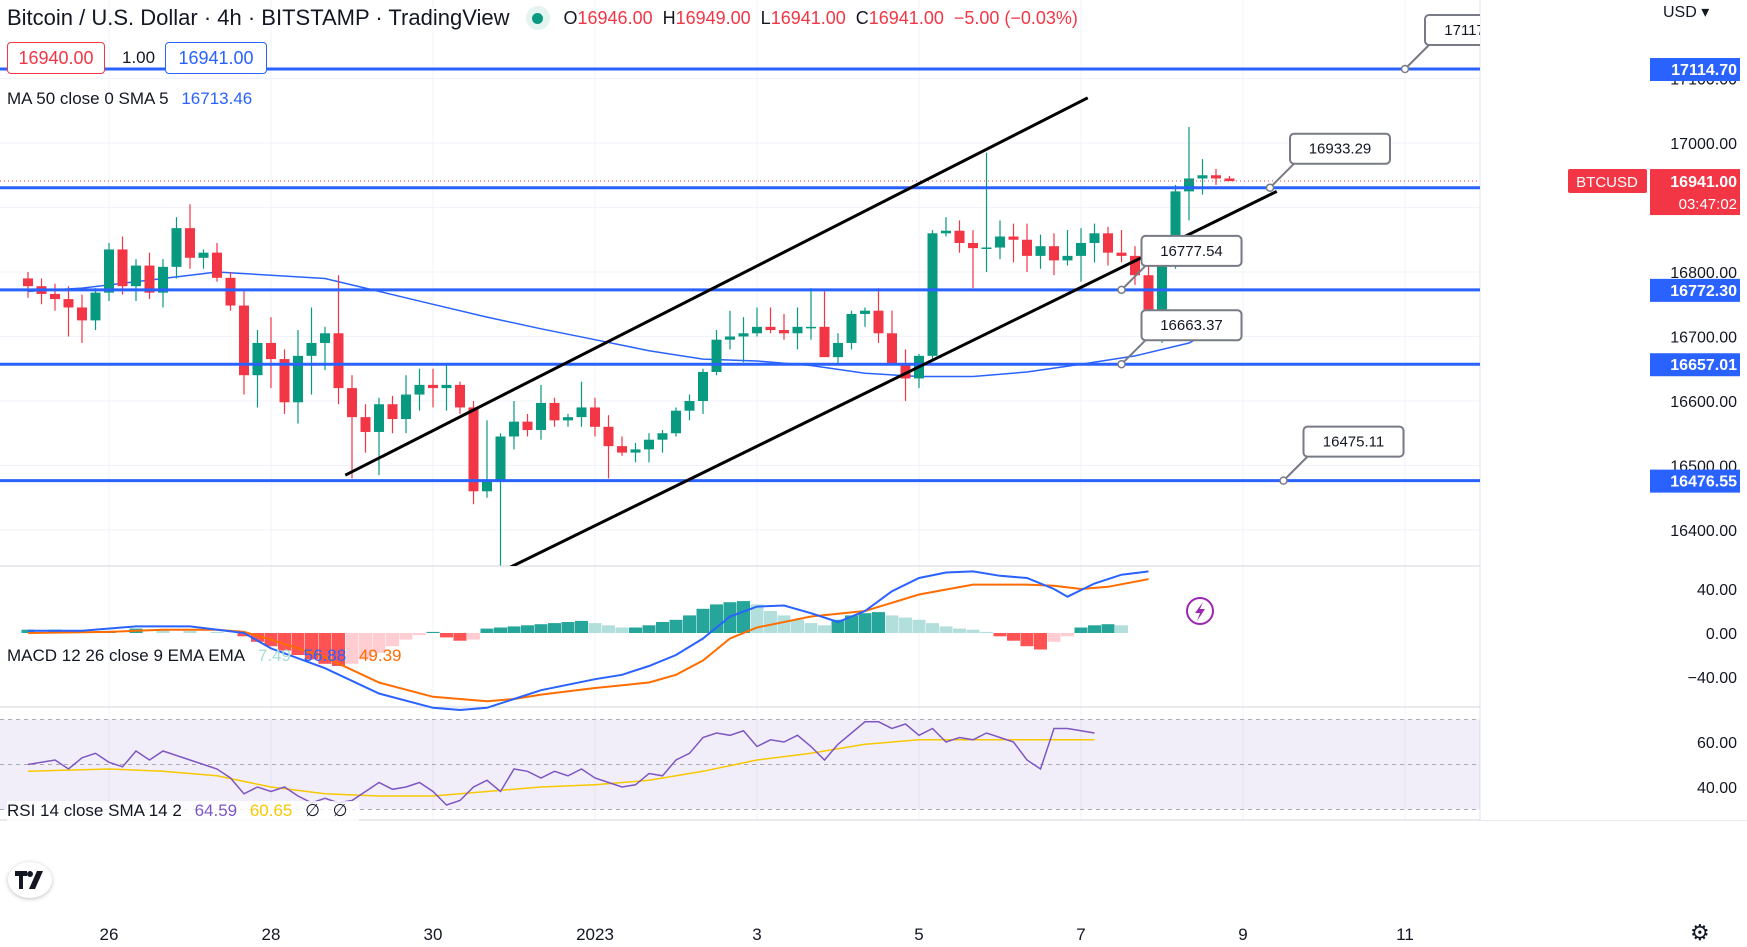  I want to click on rsi-sma-line, so click(561, 768).